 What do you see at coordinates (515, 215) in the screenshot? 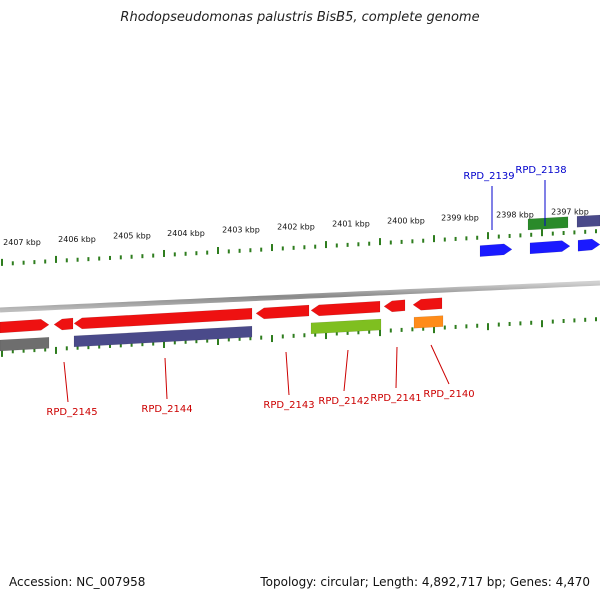
I see `kbp-tick-label: 2398 kbp` at bounding box center [515, 215].